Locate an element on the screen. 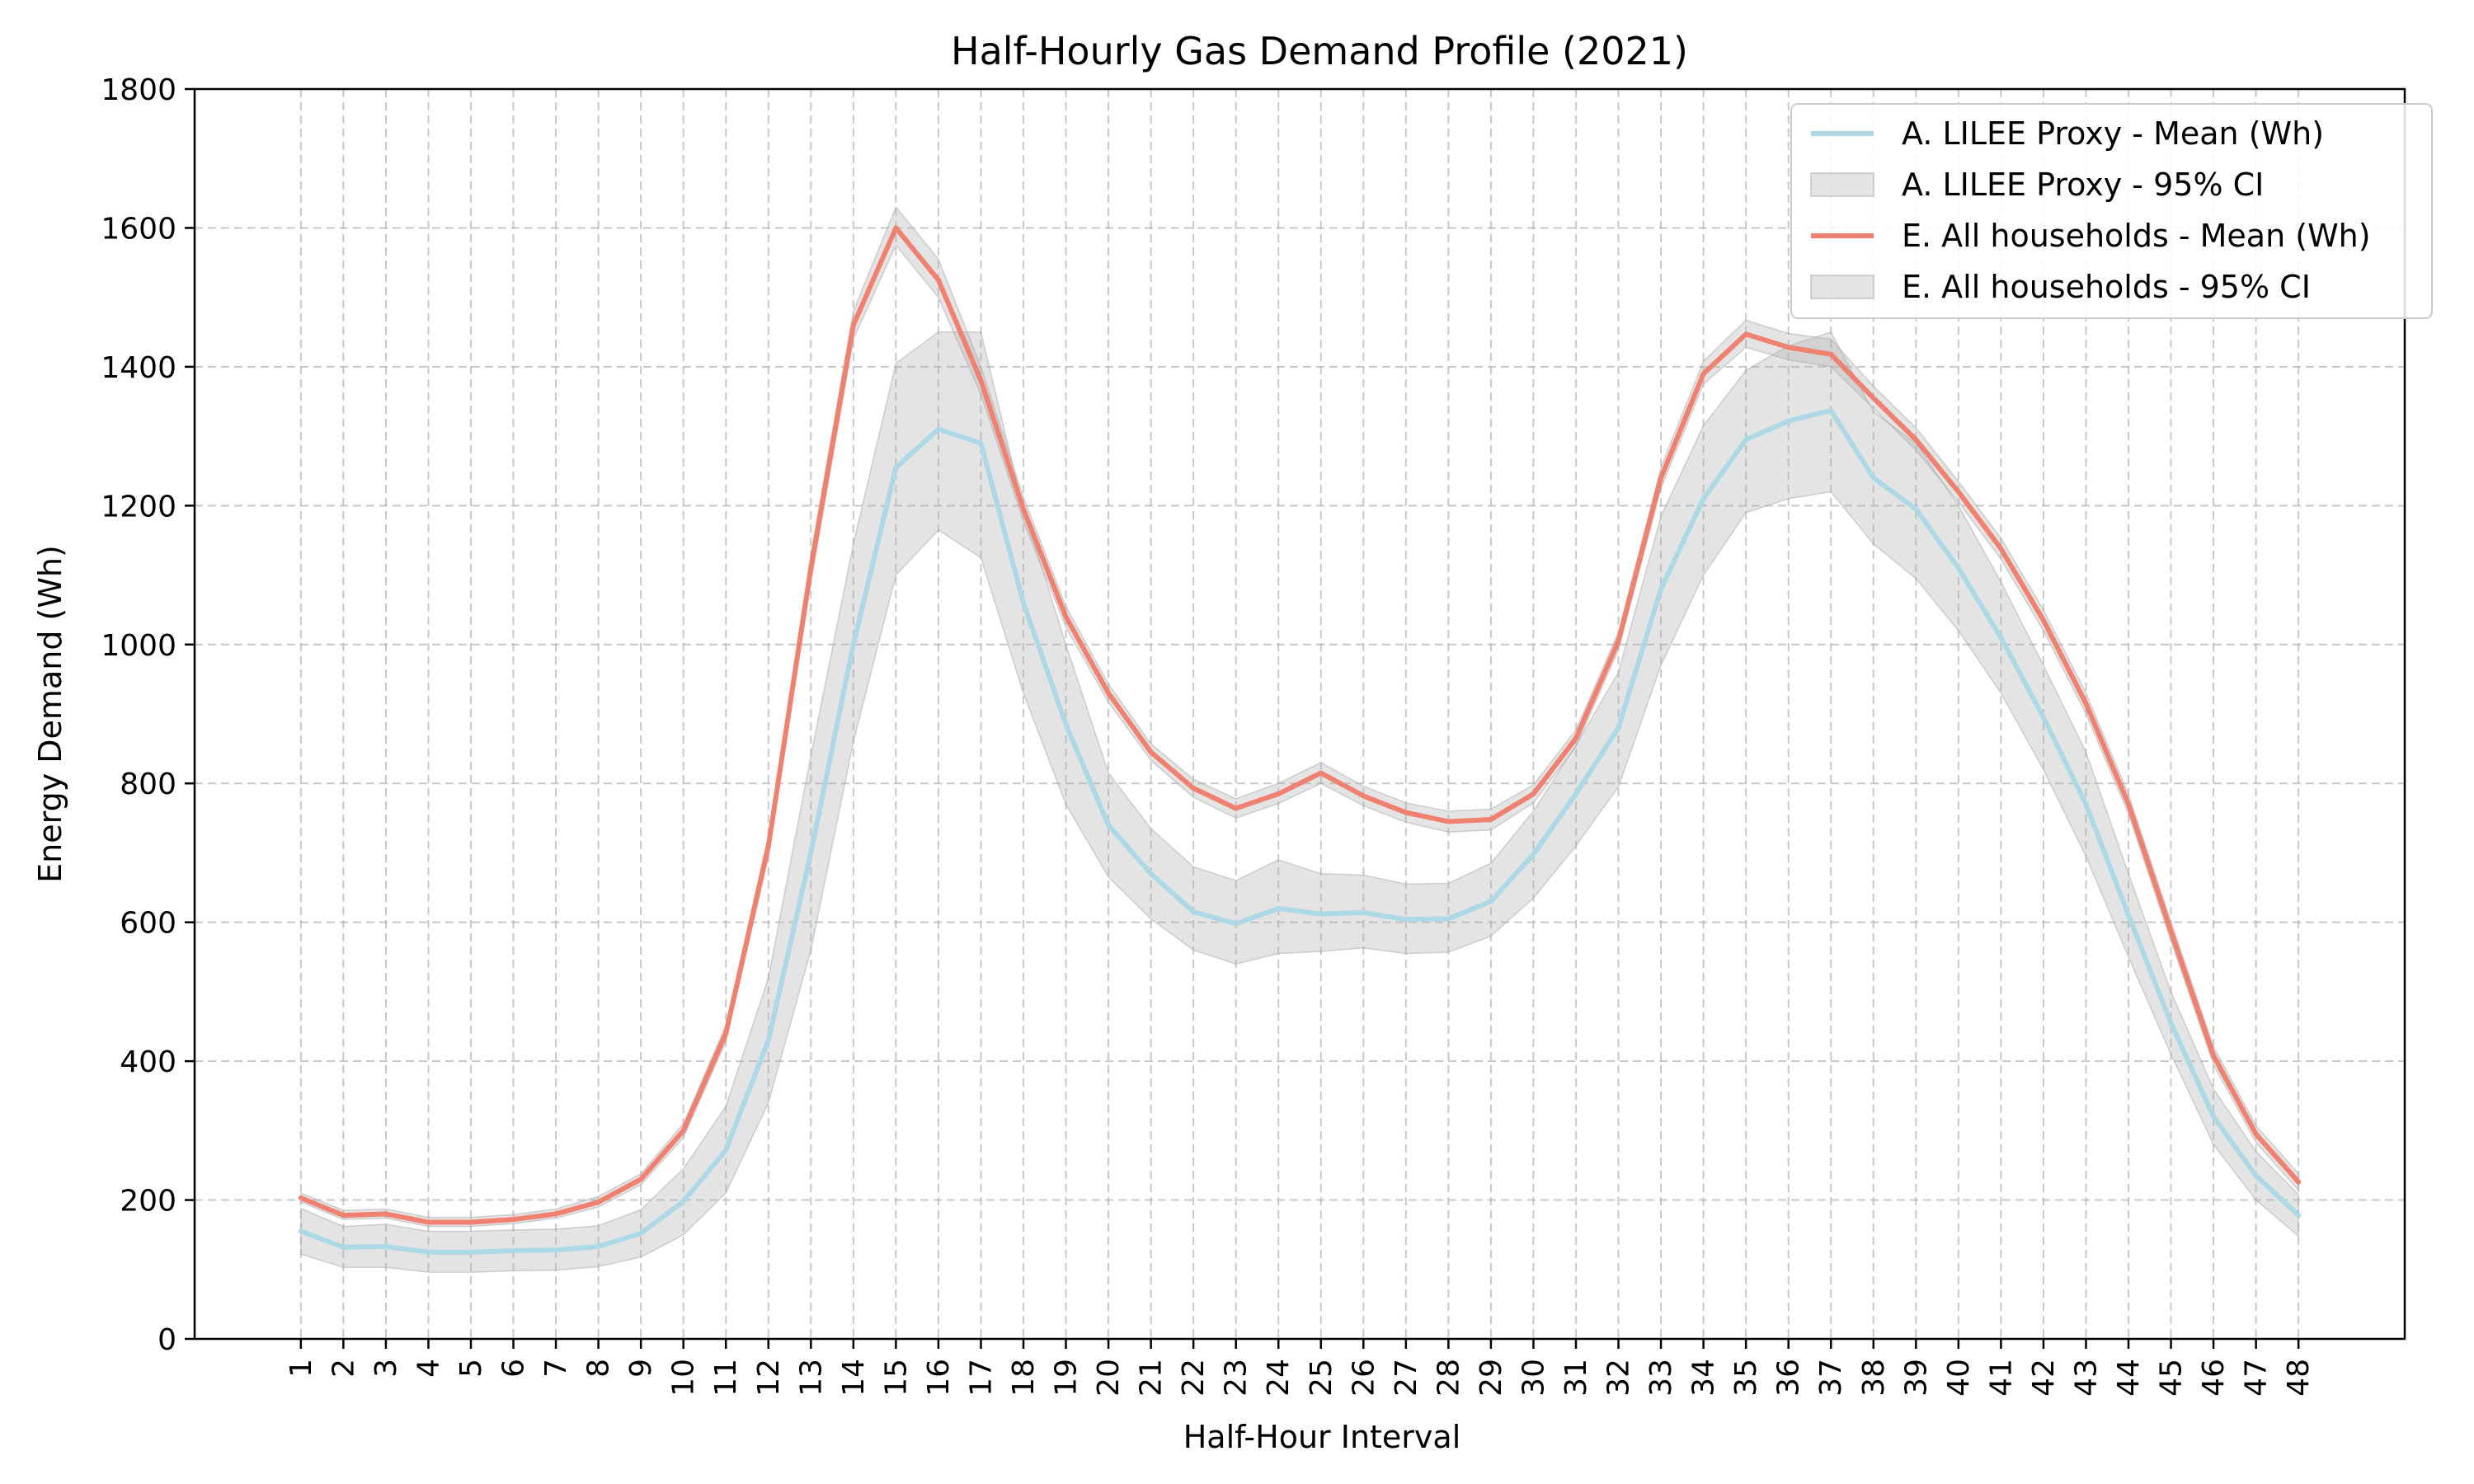  y-tick-label: 200 is located at coordinates (148, 1202).